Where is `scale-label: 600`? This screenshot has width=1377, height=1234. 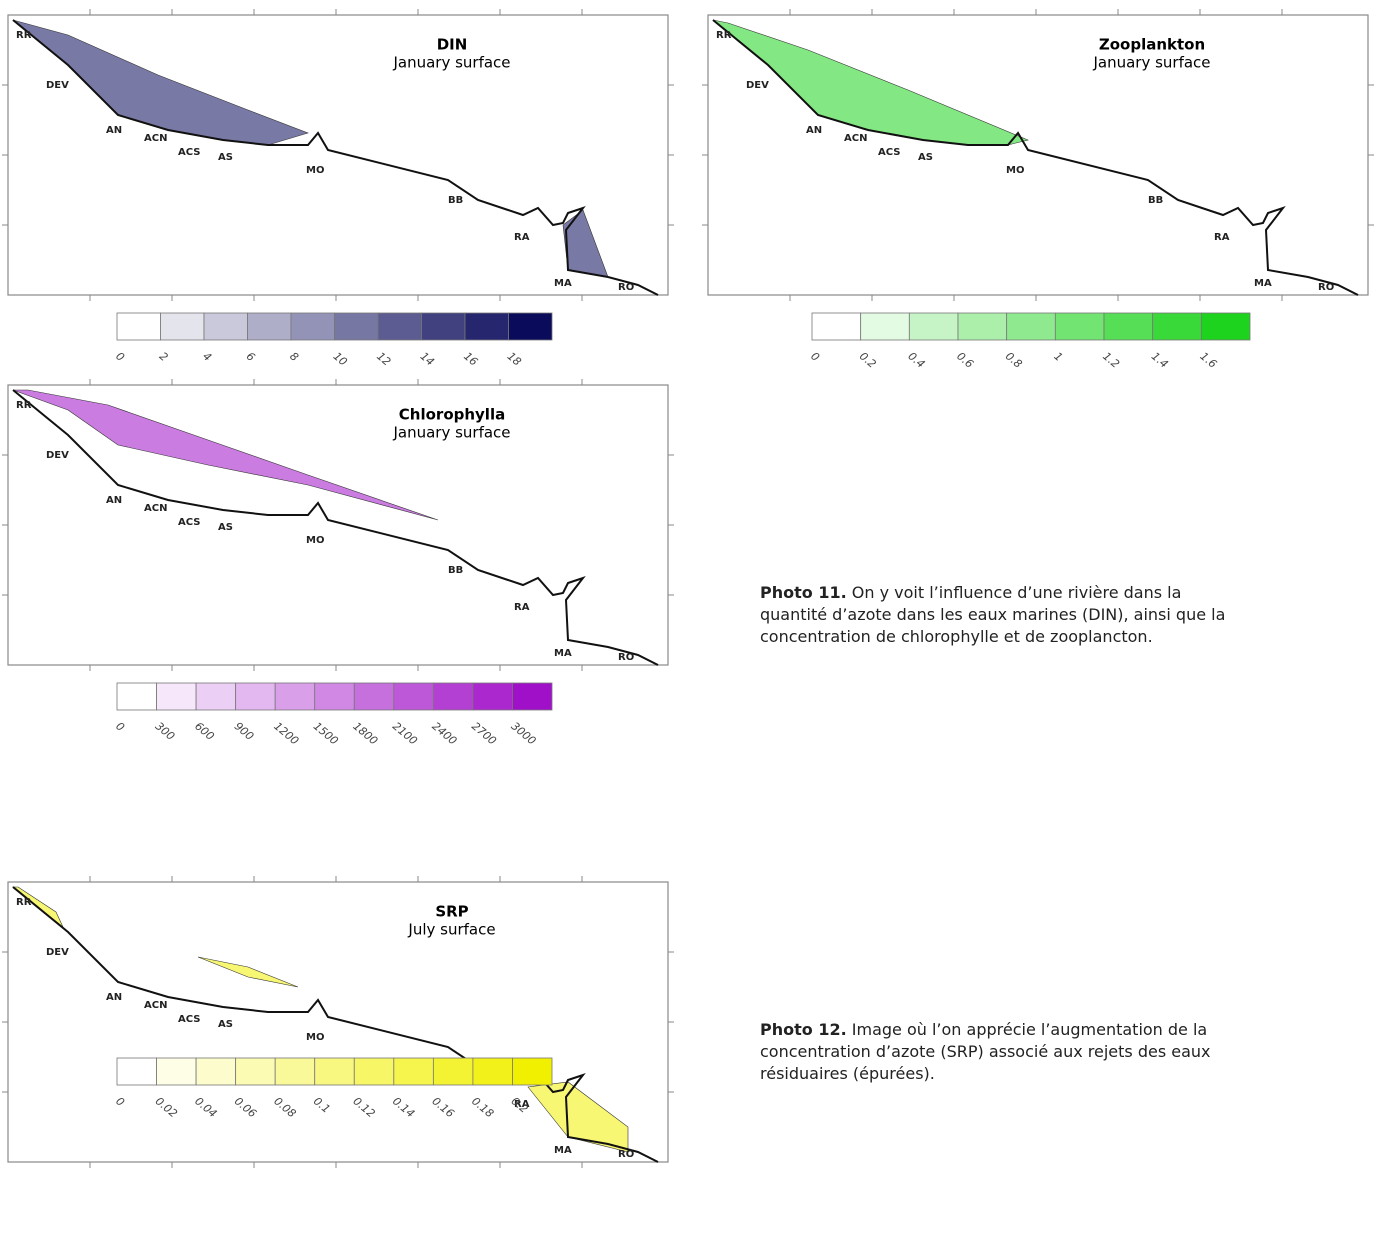 scale-label: 600 is located at coordinates (204, 731).